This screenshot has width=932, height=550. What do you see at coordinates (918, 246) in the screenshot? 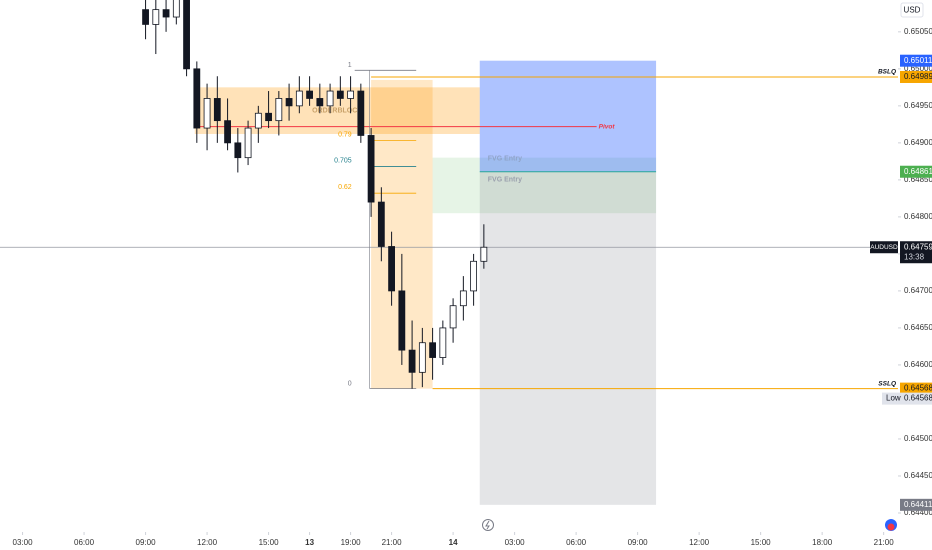
I see `last-price-label: 0.64759` at bounding box center [918, 246].